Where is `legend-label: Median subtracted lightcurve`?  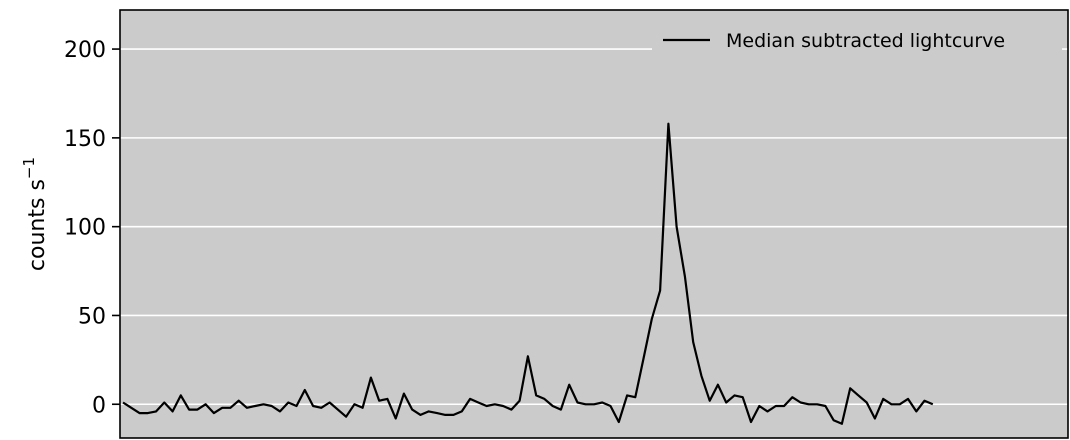
legend-label: Median subtracted lightcurve is located at coordinates (865, 41).